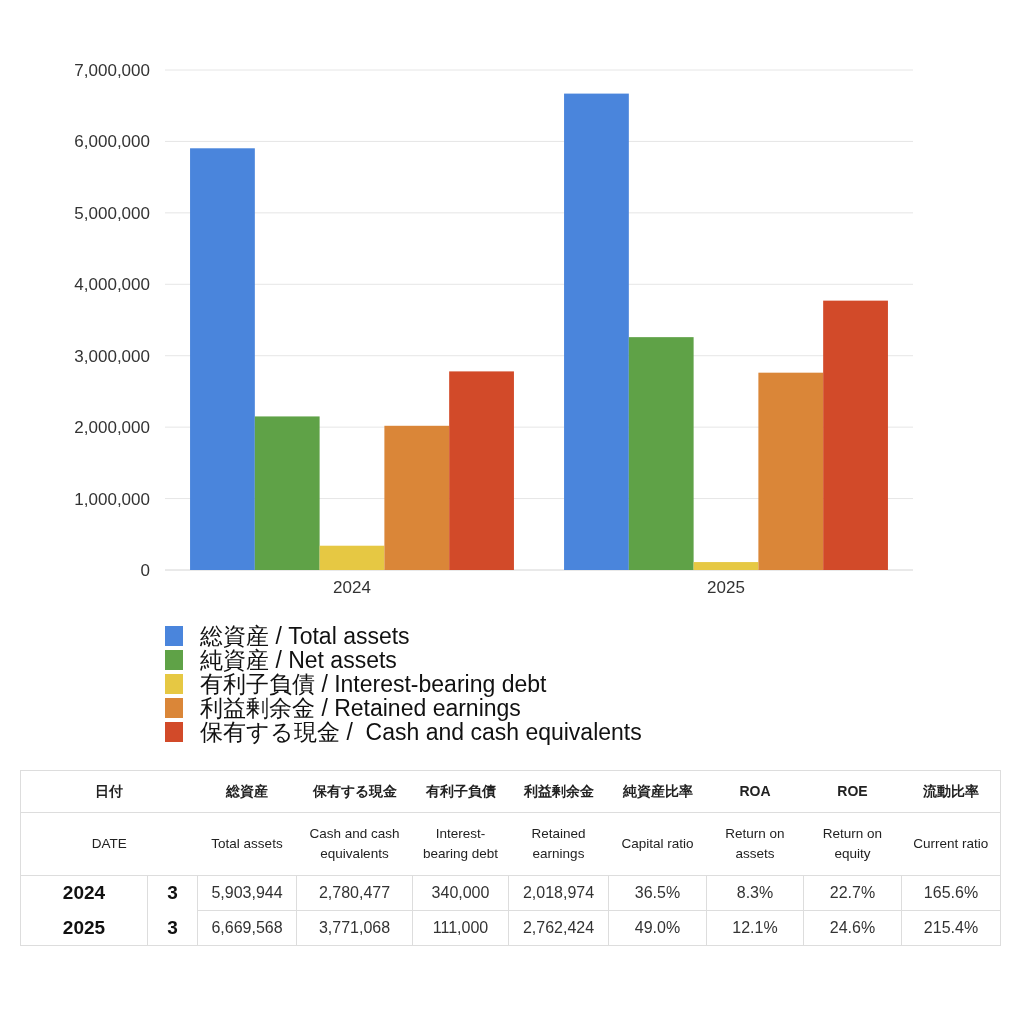 The width and height of the screenshot is (1024, 1024). Describe the element at coordinates (558, 893) in the screenshot. I see `text: 2,018,974` at that location.